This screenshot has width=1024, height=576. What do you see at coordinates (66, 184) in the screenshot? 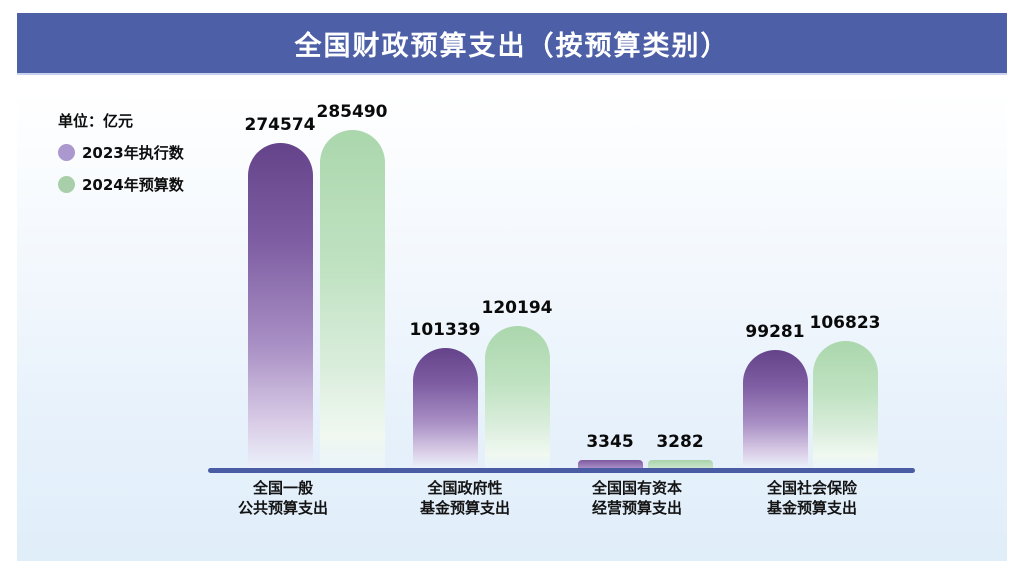
I see `legend-swatch-2024-icon` at bounding box center [66, 184].